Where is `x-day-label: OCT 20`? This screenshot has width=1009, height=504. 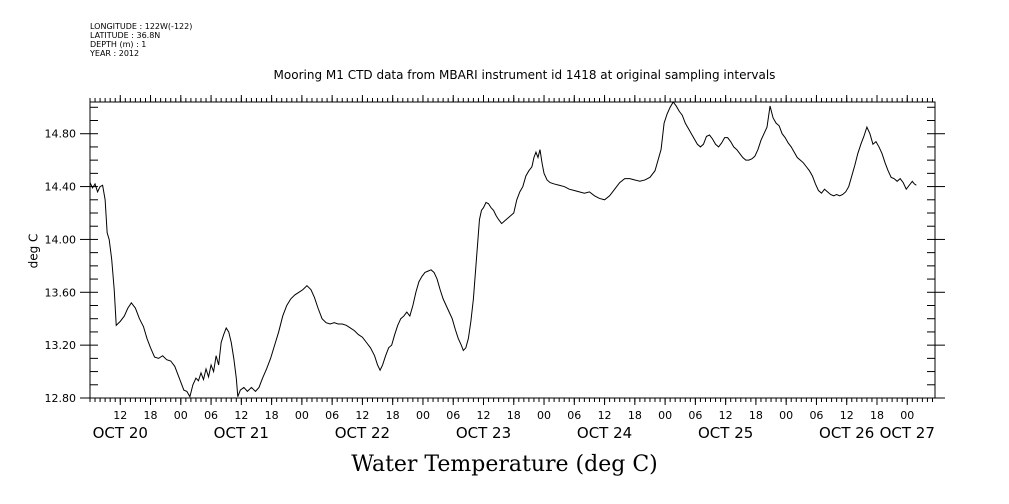
x-day-label: OCT 20 is located at coordinates (120, 433).